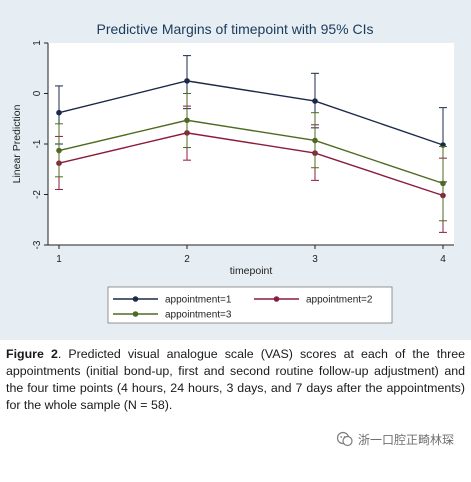 The height and width of the screenshot is (482, 471). Describe the element at coordinates (198, 300) in the screenshot. I see `legend-label: appointment=1` at that location.